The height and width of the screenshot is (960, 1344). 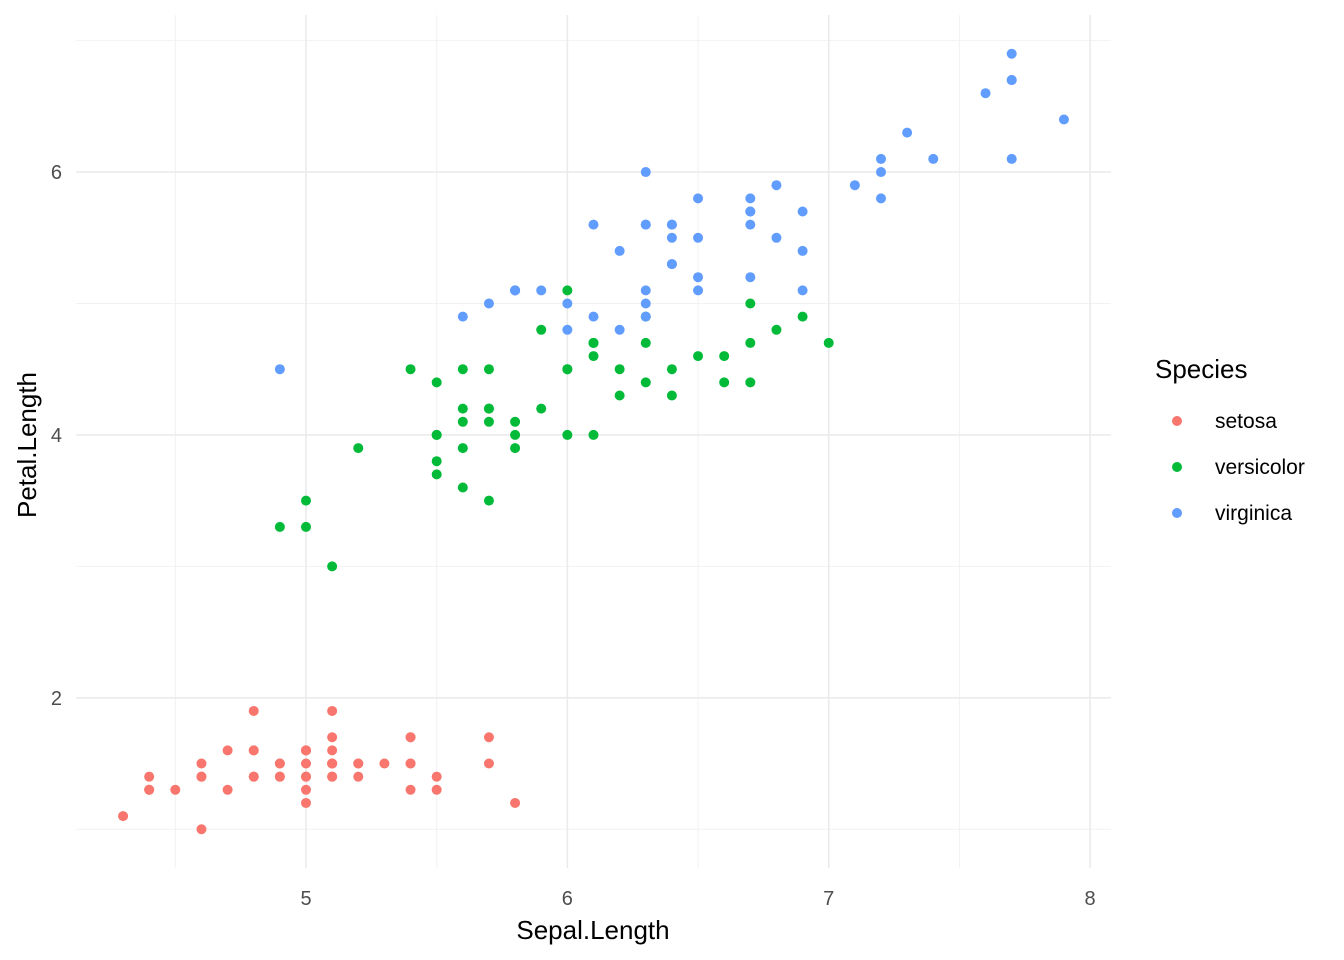 What do you see at coordinates (592, 930) in the screenshot?
I see `x-axis-title: Sepal.Length` at bounding box center [592, 930].